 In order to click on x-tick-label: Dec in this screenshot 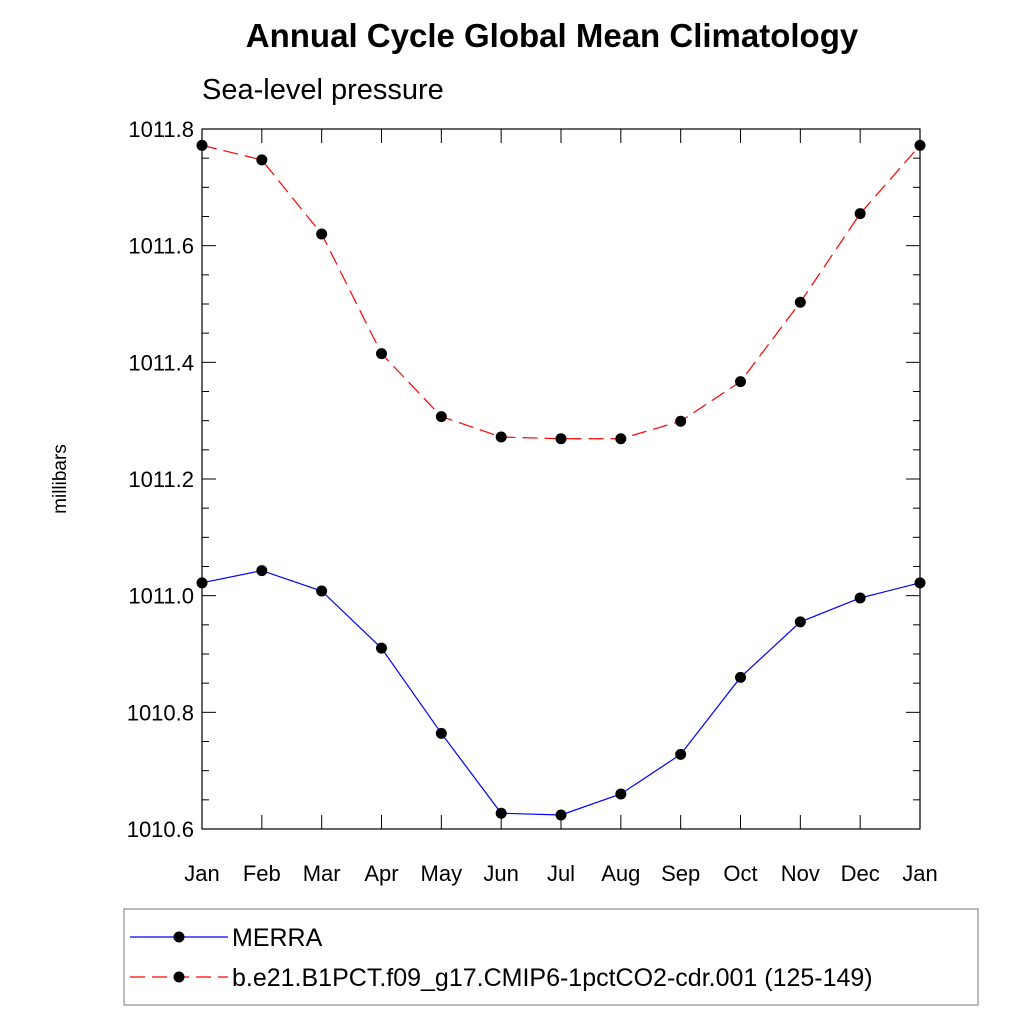, I will do `click(860, 873)`.